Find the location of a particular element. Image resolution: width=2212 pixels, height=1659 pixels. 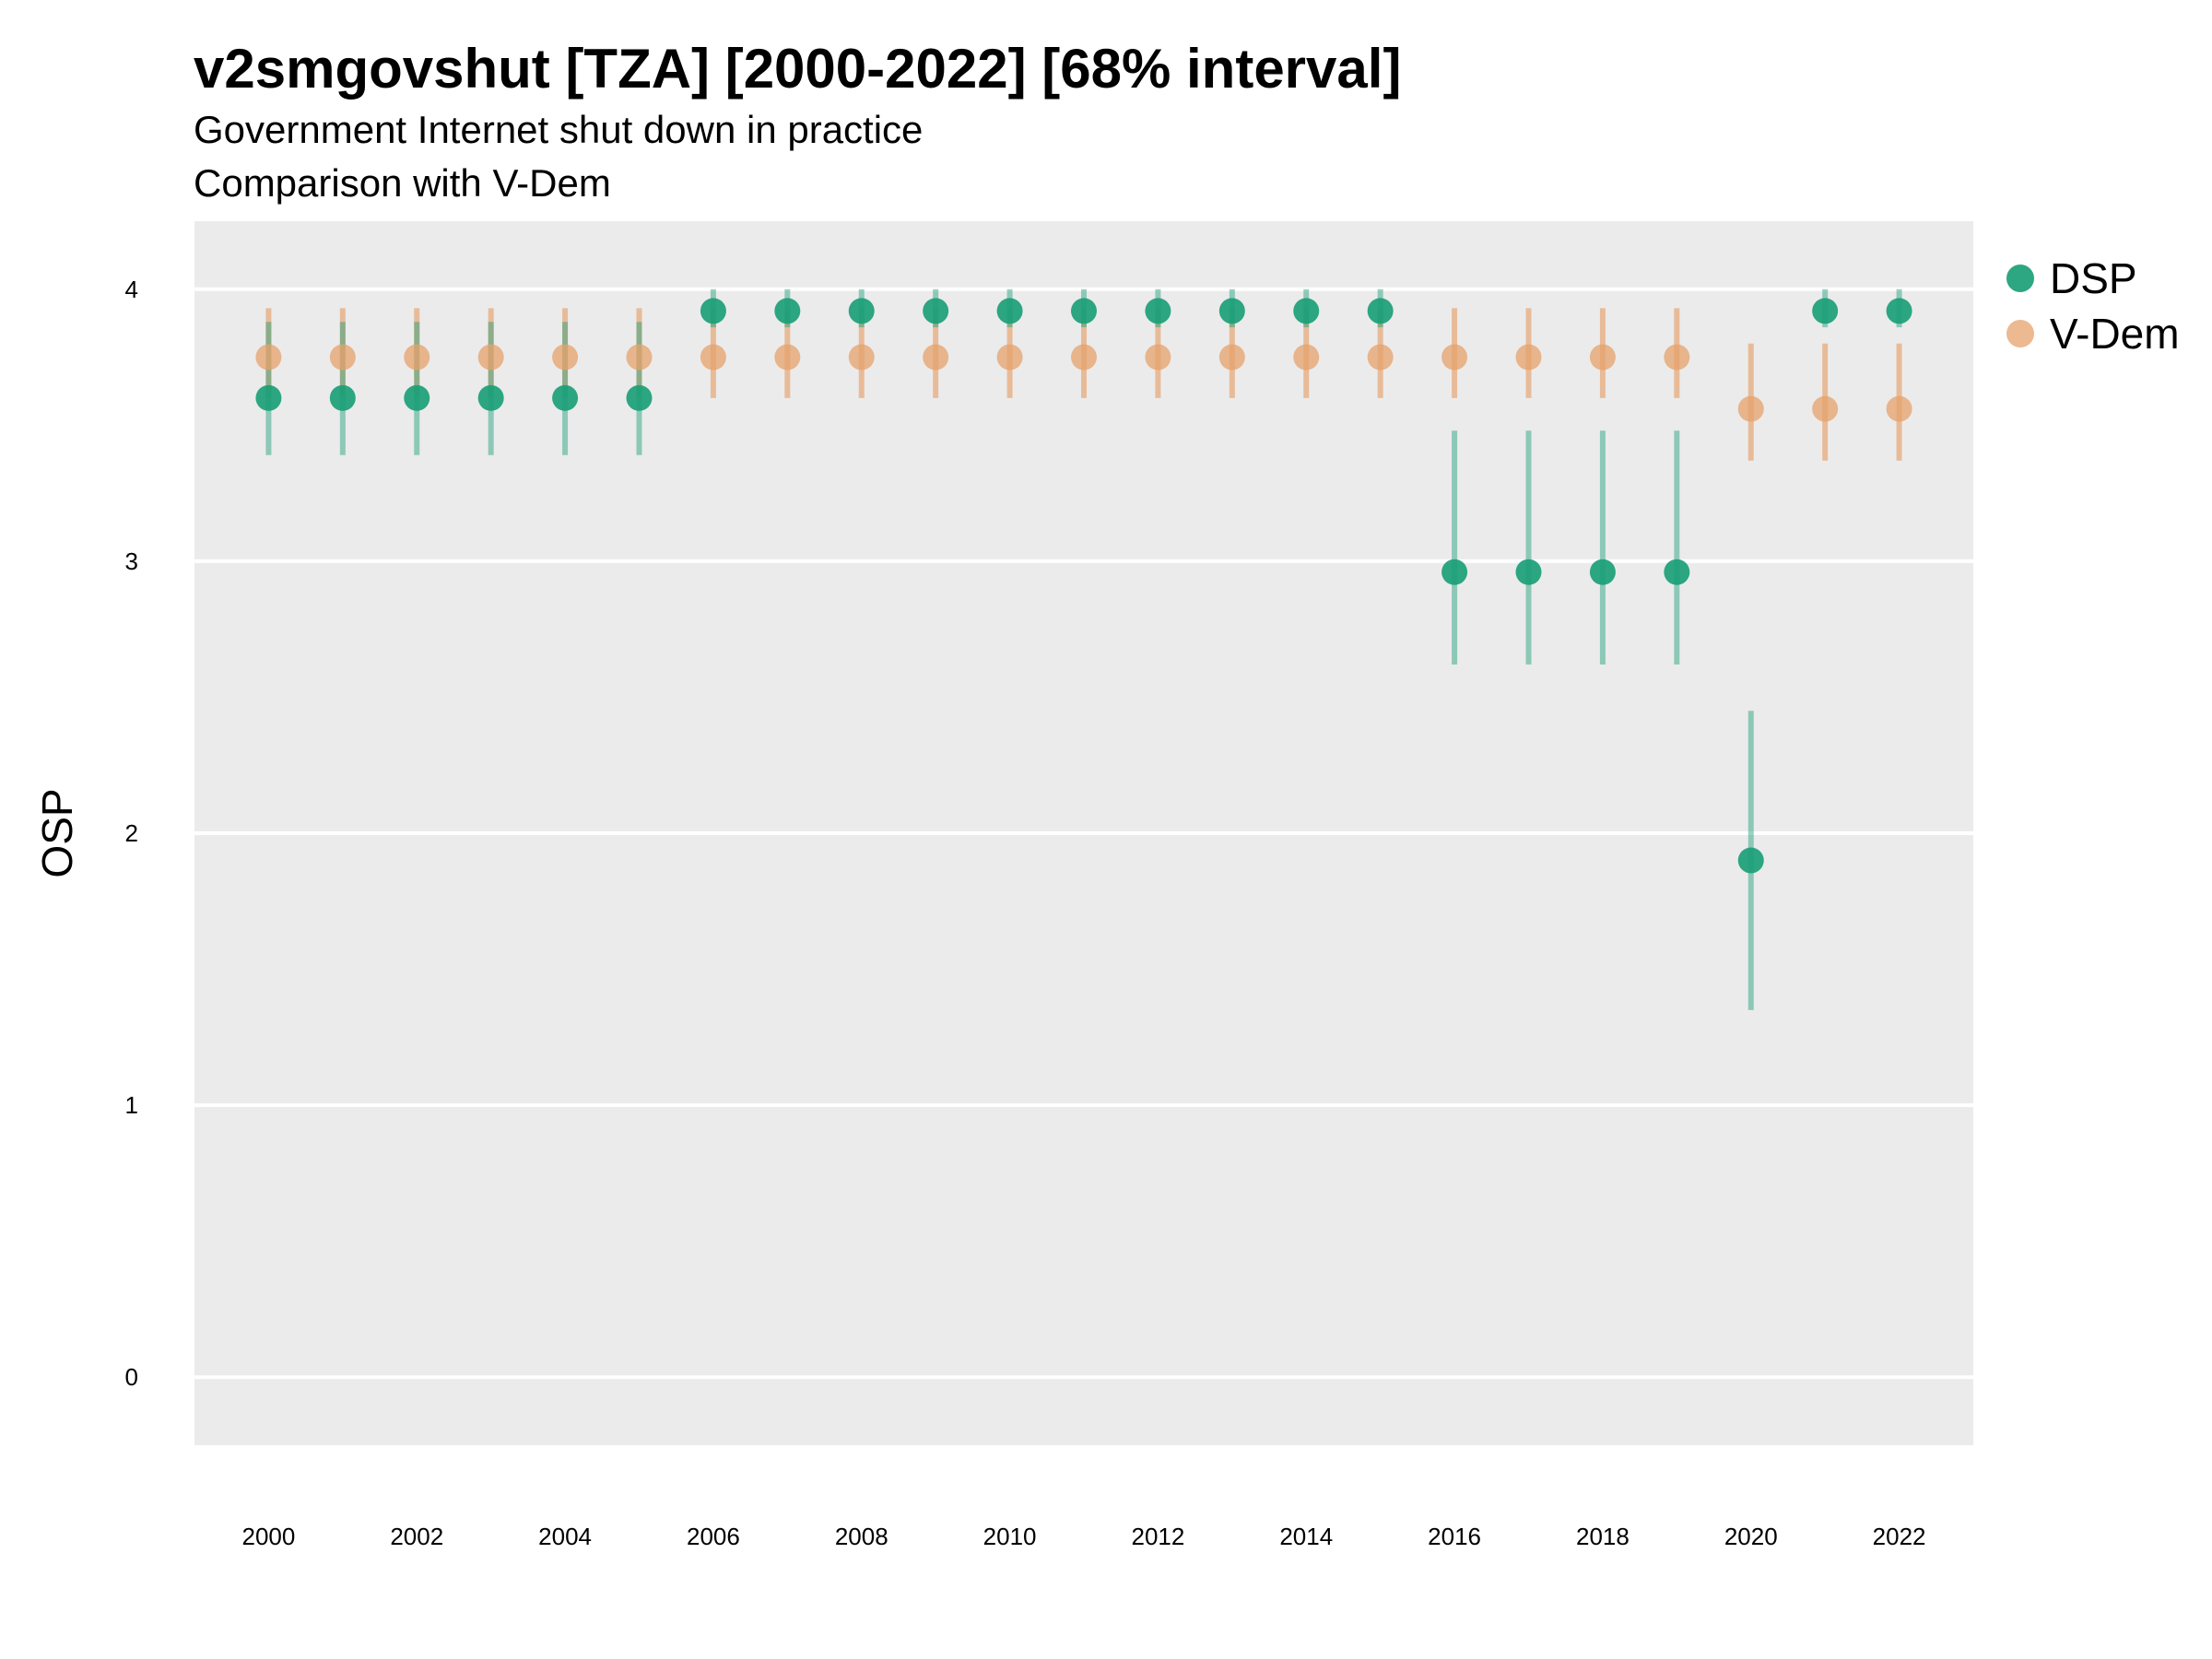

dsp-point-2021 is located at coordinates (1825, 311).